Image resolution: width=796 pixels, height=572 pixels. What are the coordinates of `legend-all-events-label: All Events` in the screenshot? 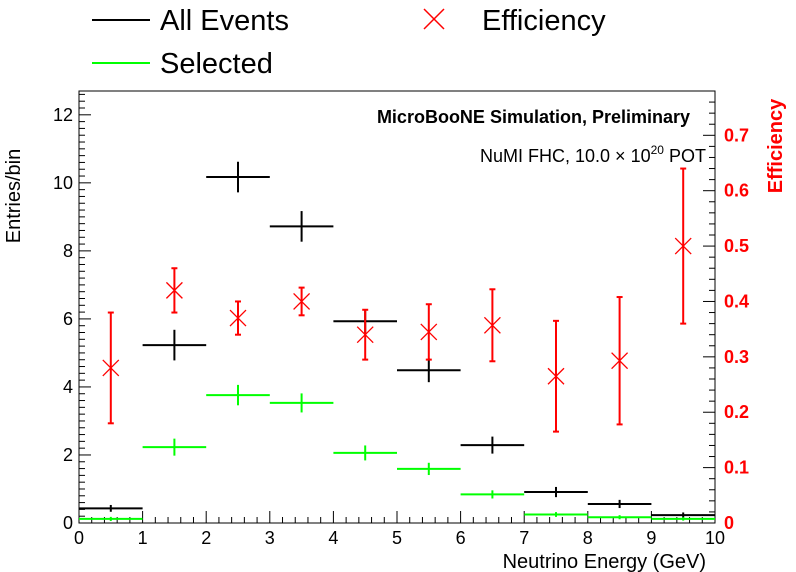 It's located at (224, 21).